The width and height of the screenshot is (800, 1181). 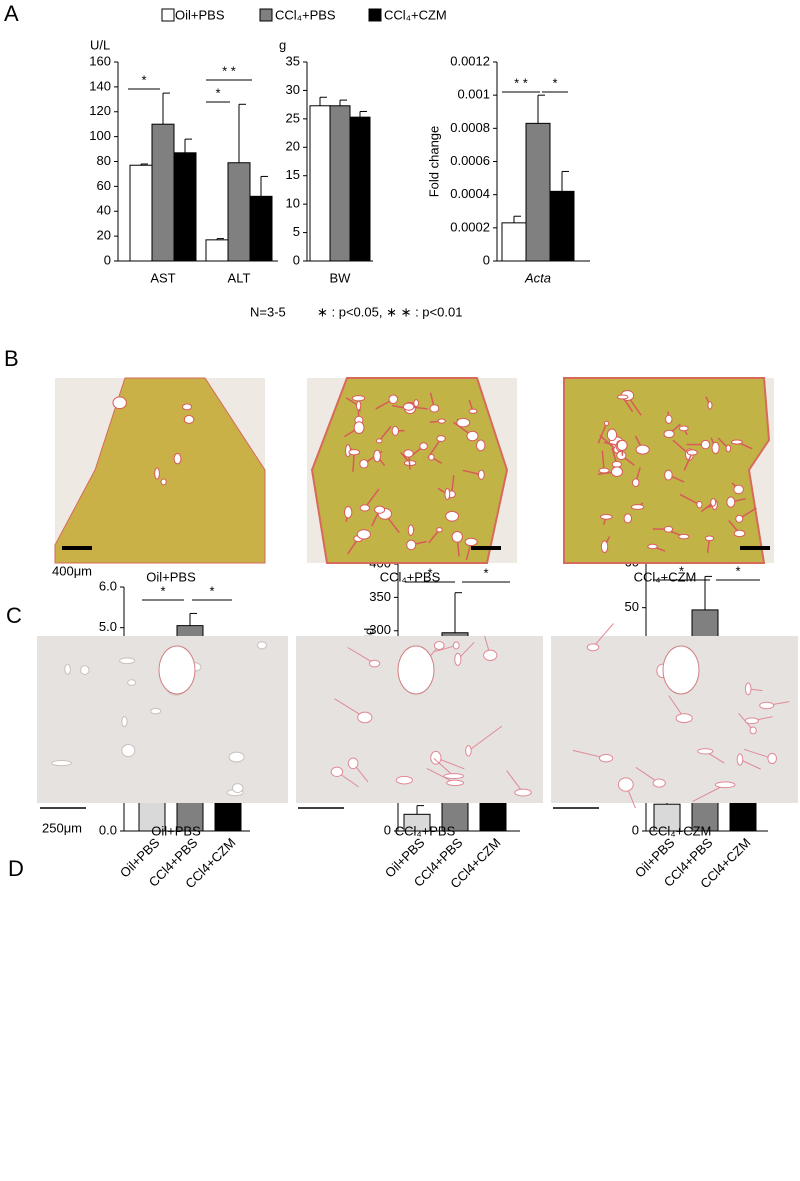 What do you see at coordinates (11, 13) in the screenshot?
I see `panel-label: A` at bounding box center [11, 13].